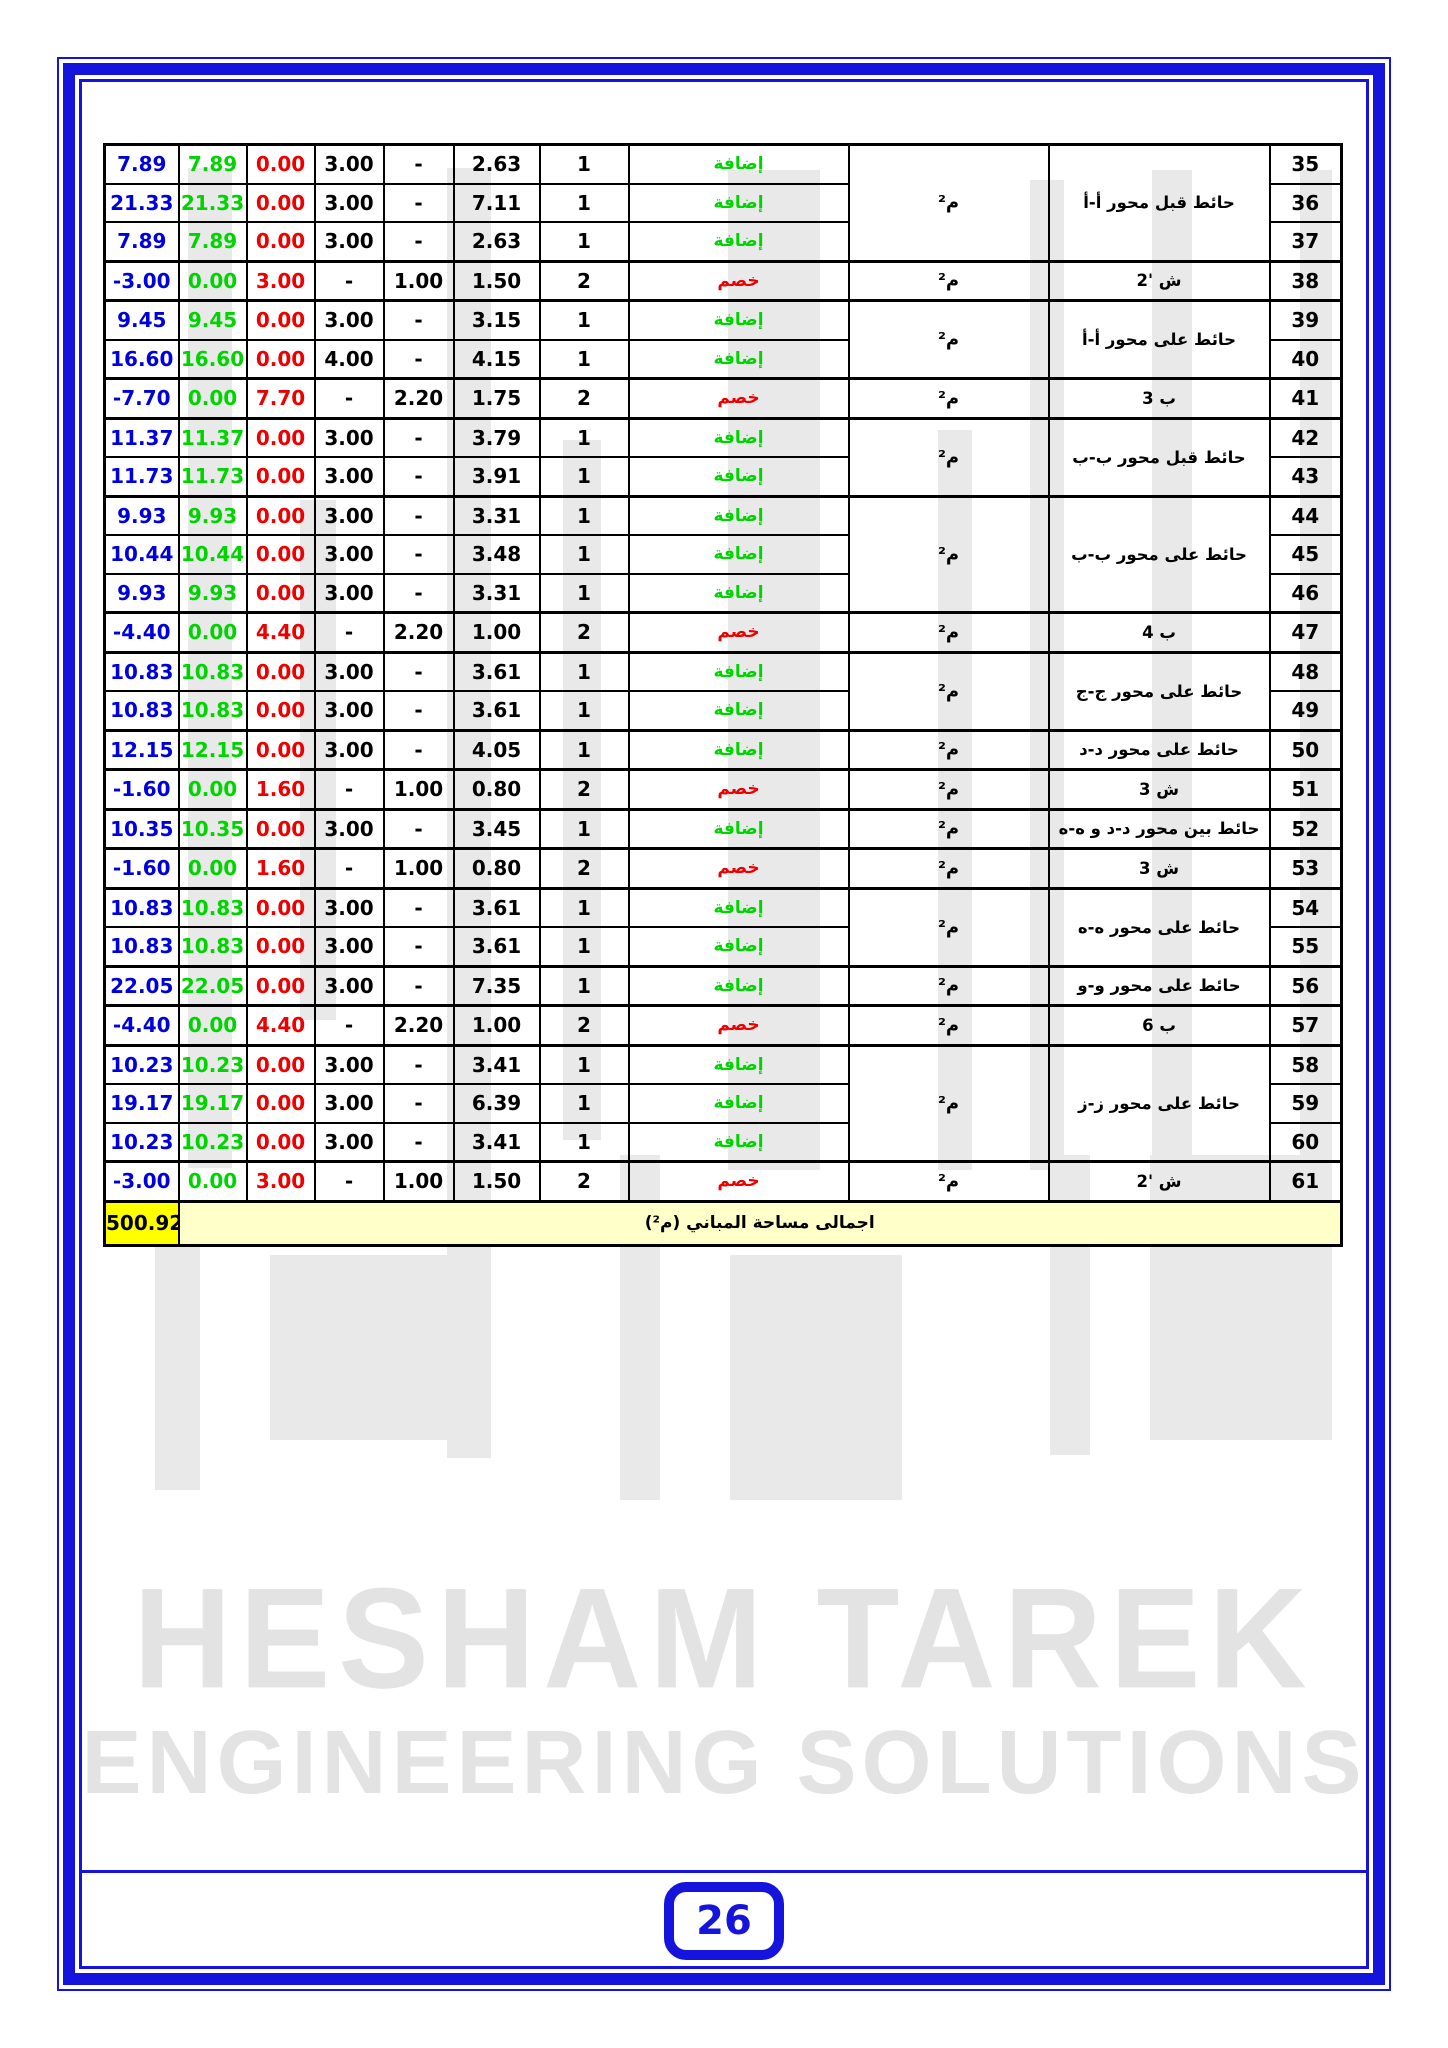  I want to click on cell-width: 1.00, so click(418, 1181).